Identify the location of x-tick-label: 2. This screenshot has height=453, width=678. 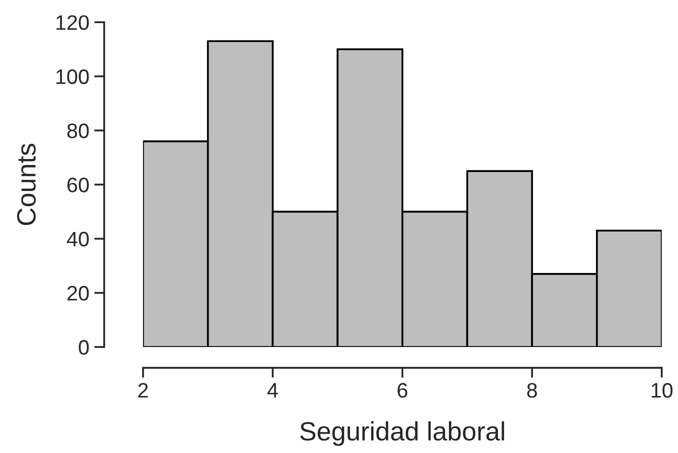
(143, 390).